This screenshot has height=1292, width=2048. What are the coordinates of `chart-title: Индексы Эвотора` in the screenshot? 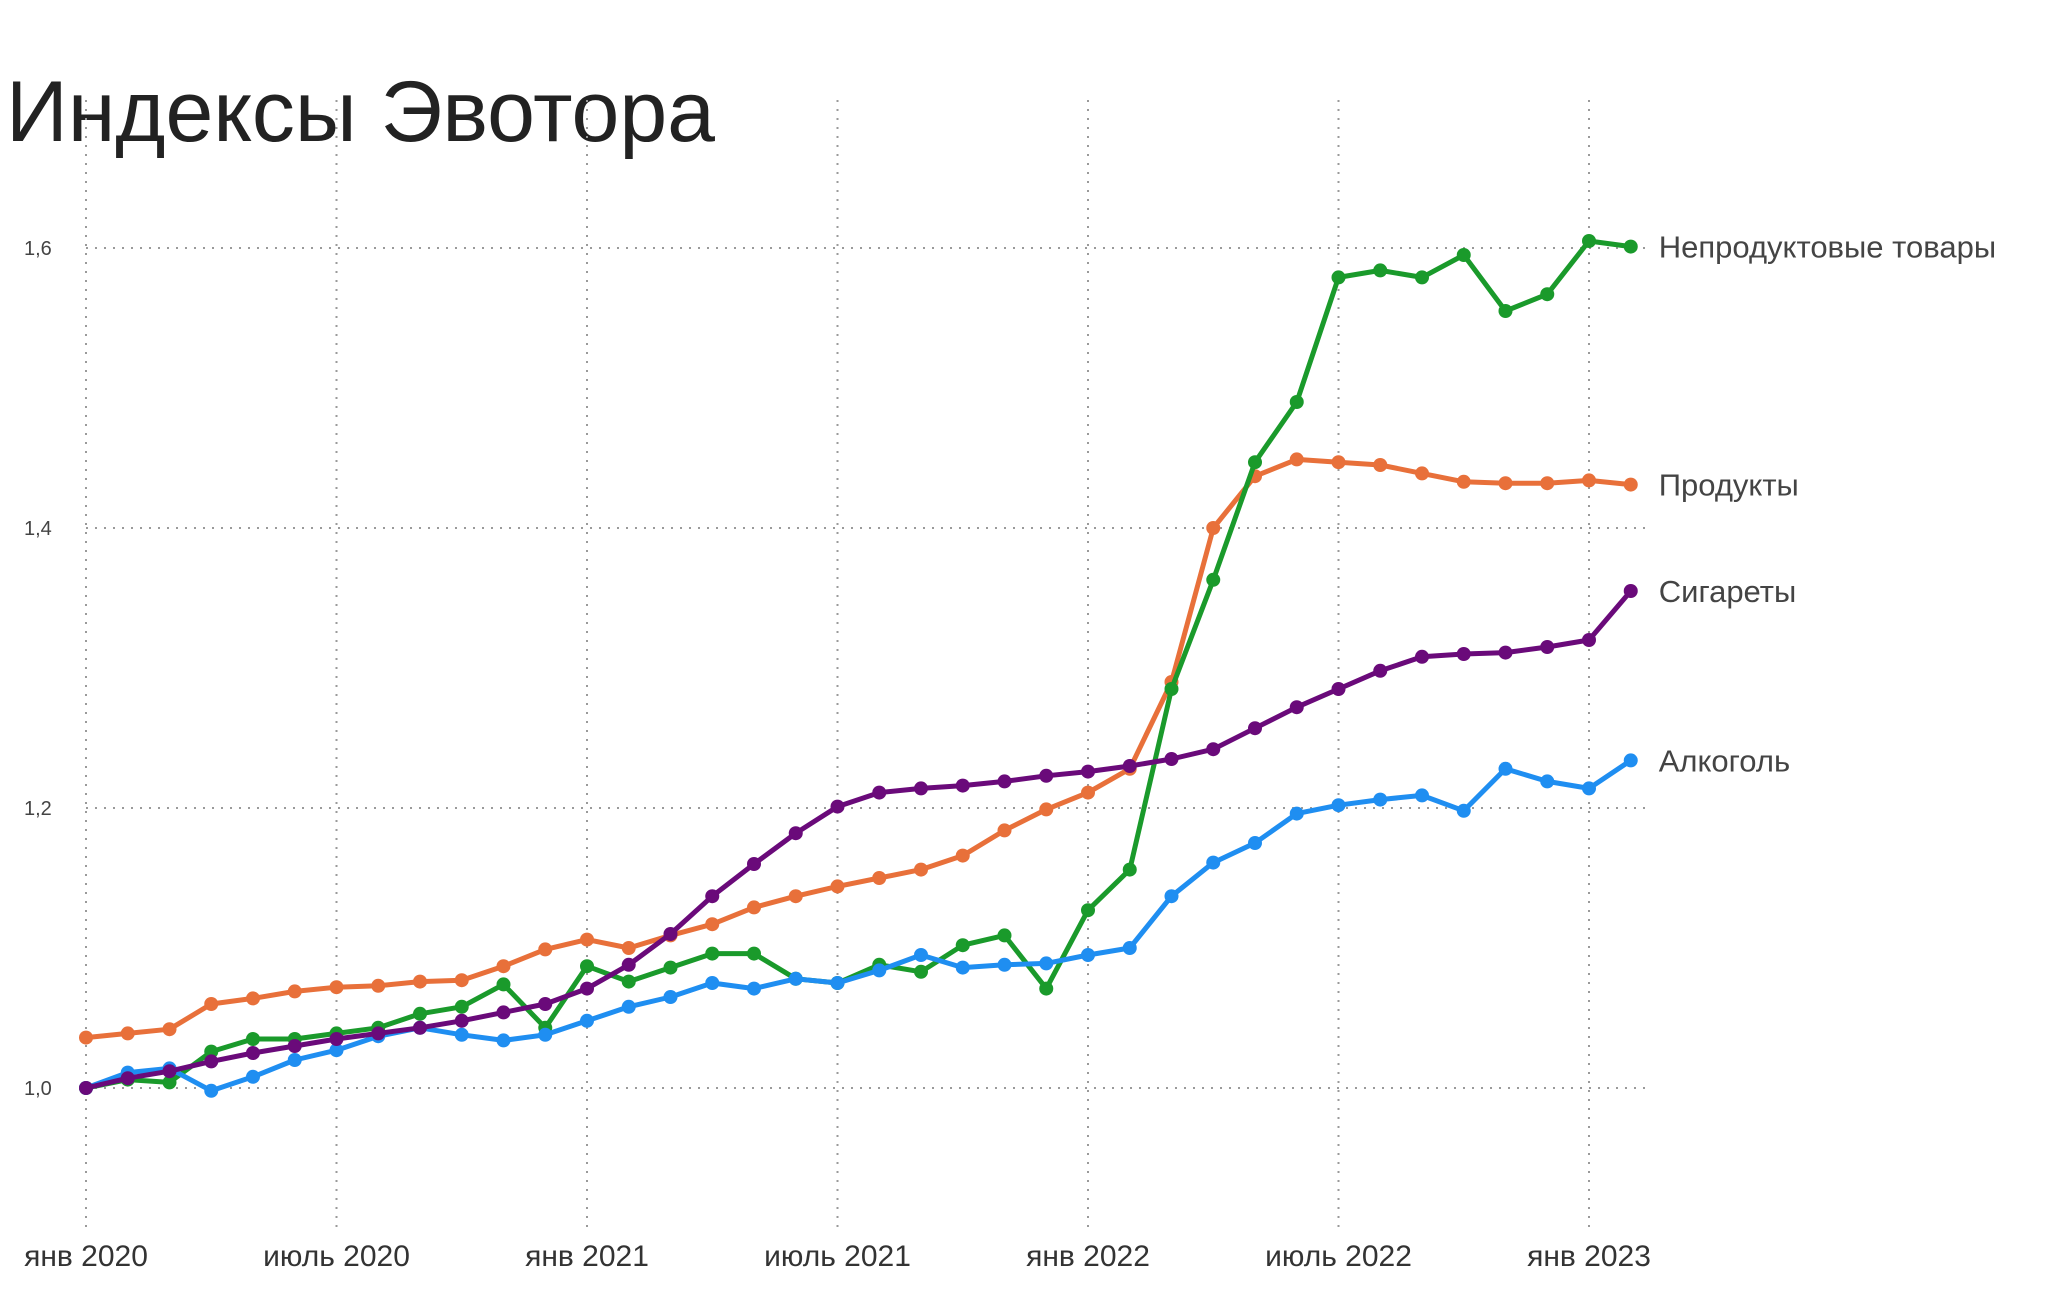 It's located at (360, 112).